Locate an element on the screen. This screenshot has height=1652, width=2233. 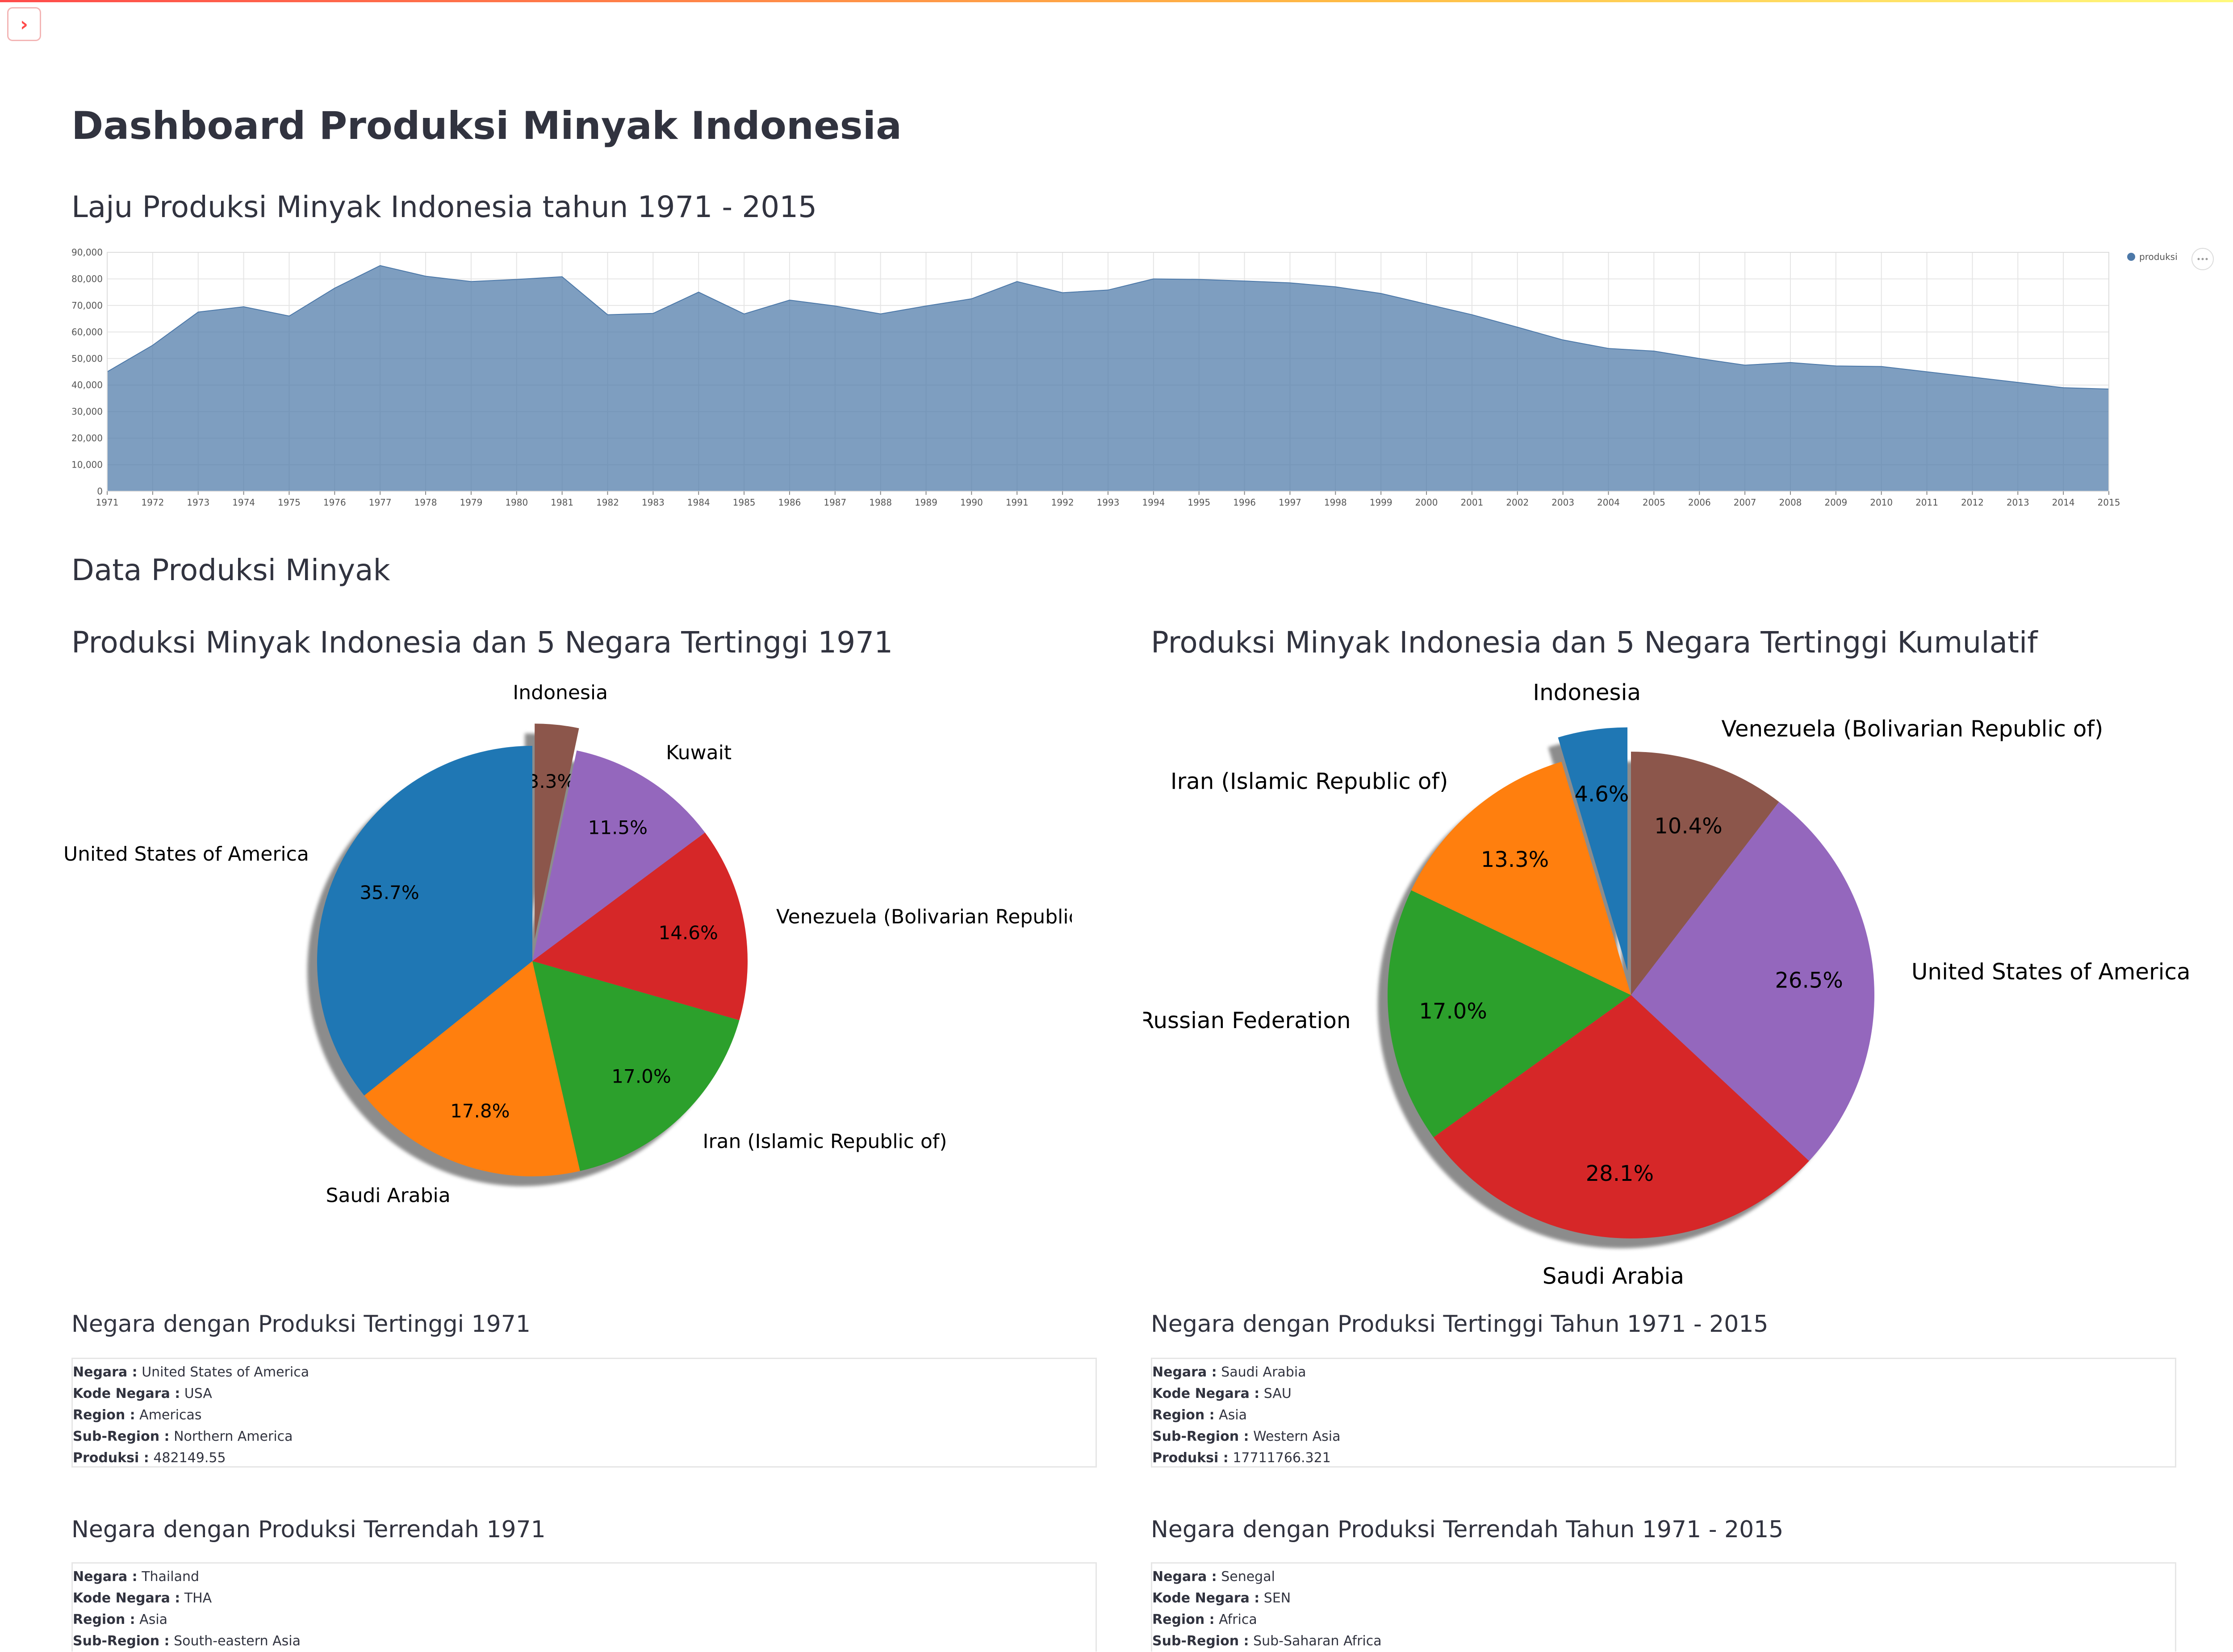
pie-slice-pct: 4.6% is located at coordinates (1601, 794).